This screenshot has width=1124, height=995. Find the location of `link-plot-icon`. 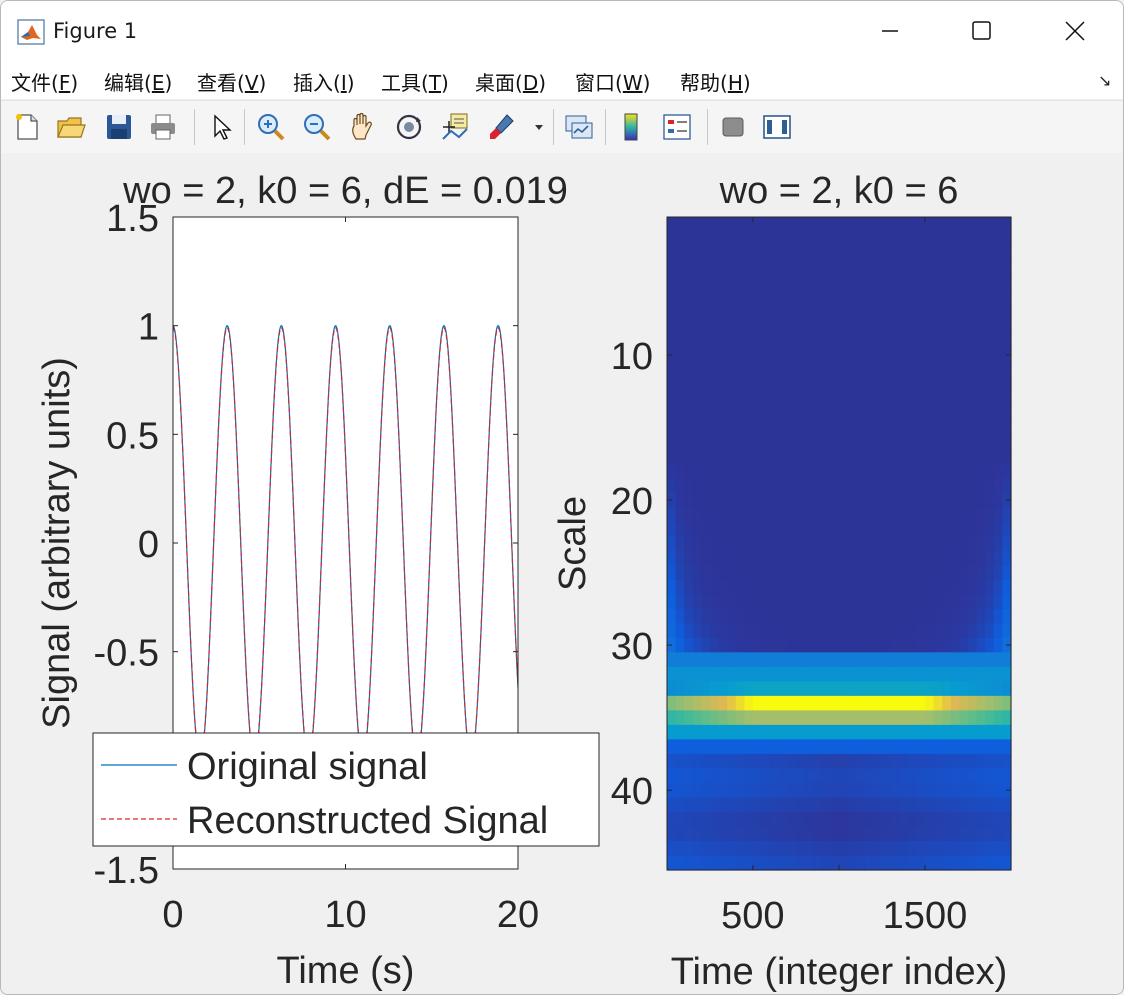

link-plot-icon is located at coordinates (579, 127).